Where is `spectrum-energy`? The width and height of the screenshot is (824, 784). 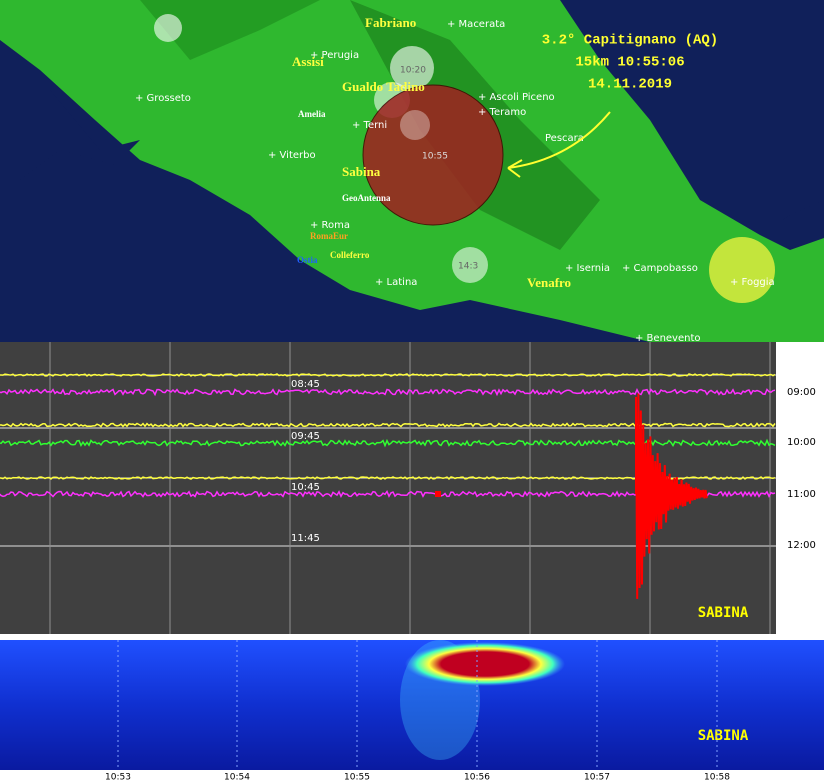 spectrum-energy is located at coordinates (485, 664).